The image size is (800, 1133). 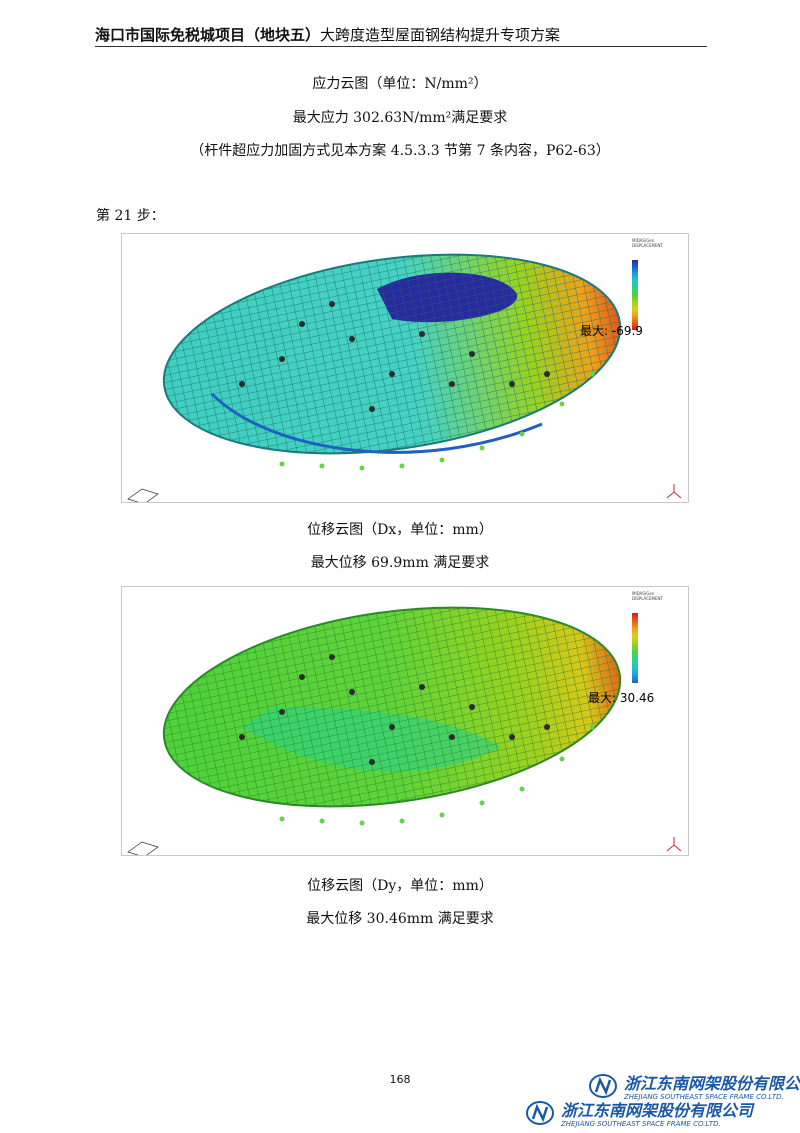 What do you see at coordinates (400, 151) in the screenshot?
I see `reinforcement-note: （杆件超应力加固方式见本方案 4.5.3.3 节第 7 条内容，P62-63）` at bounding box center [400, 151].